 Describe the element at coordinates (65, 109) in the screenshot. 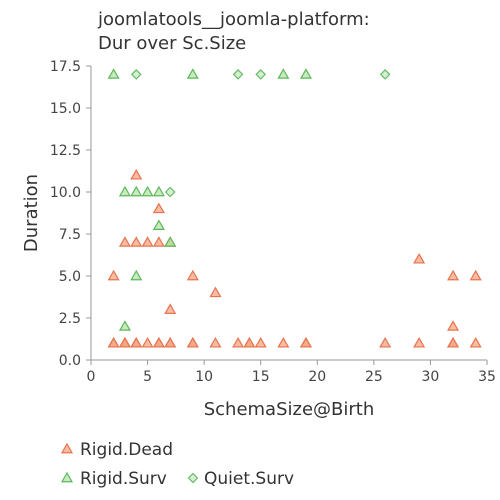

I see `y-tick-label: 15.0` at that location.